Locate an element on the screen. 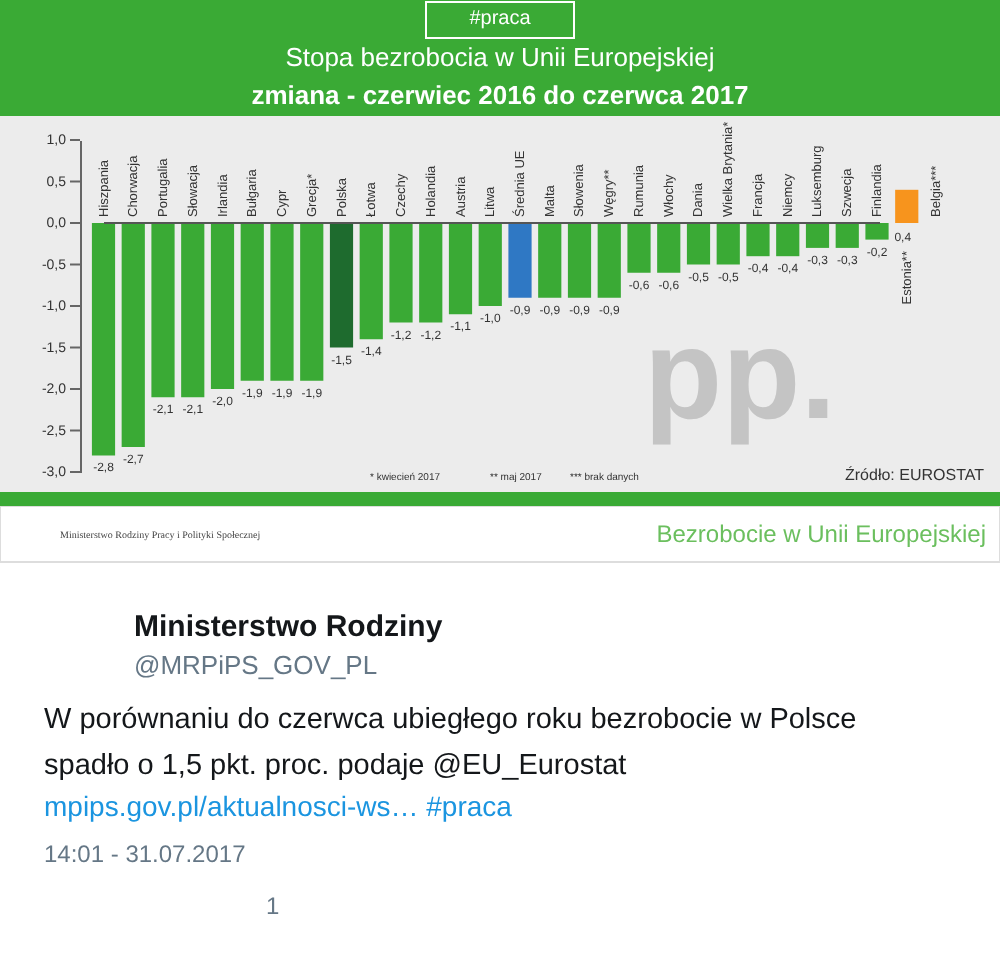 This screenshot has width=1000, height=966. text: Bezrobocie w Unii Europejskiej is located at coordinates (821, 534).